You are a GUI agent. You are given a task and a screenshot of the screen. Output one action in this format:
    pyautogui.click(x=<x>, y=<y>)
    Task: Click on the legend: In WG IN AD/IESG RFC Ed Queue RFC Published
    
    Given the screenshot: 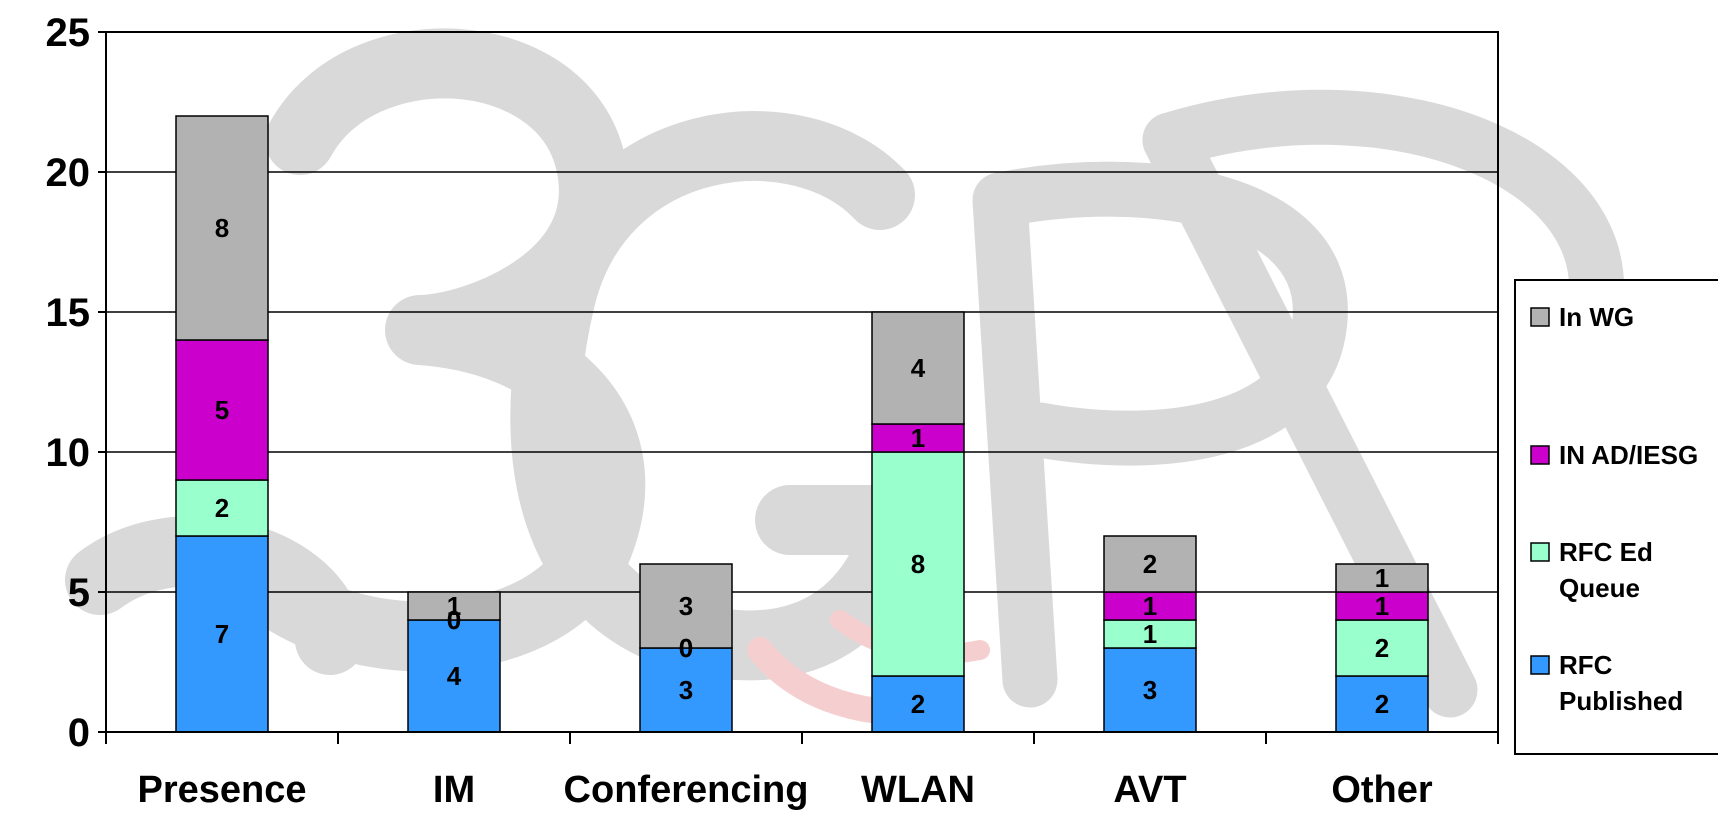 What is the action you would take?
    pyautogui.click(x=1616, y=517)
    